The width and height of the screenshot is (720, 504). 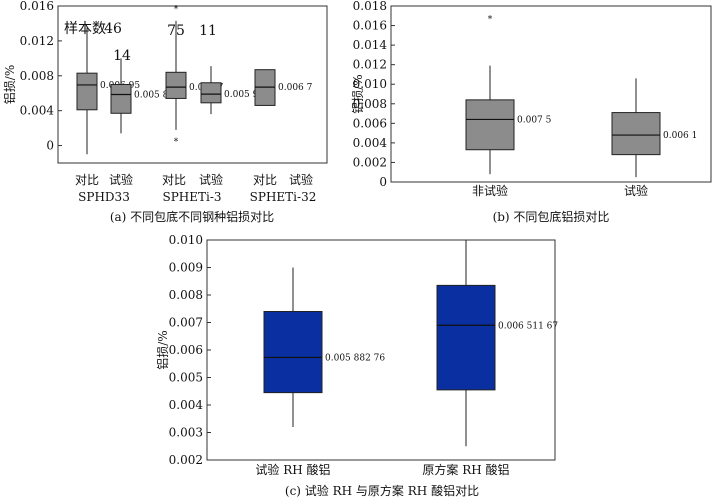 What do you see at coordinates (186, 378) in the screenshot?
I see `chart-c-ytick-label: 0.005` at bounding box center [186, 378].